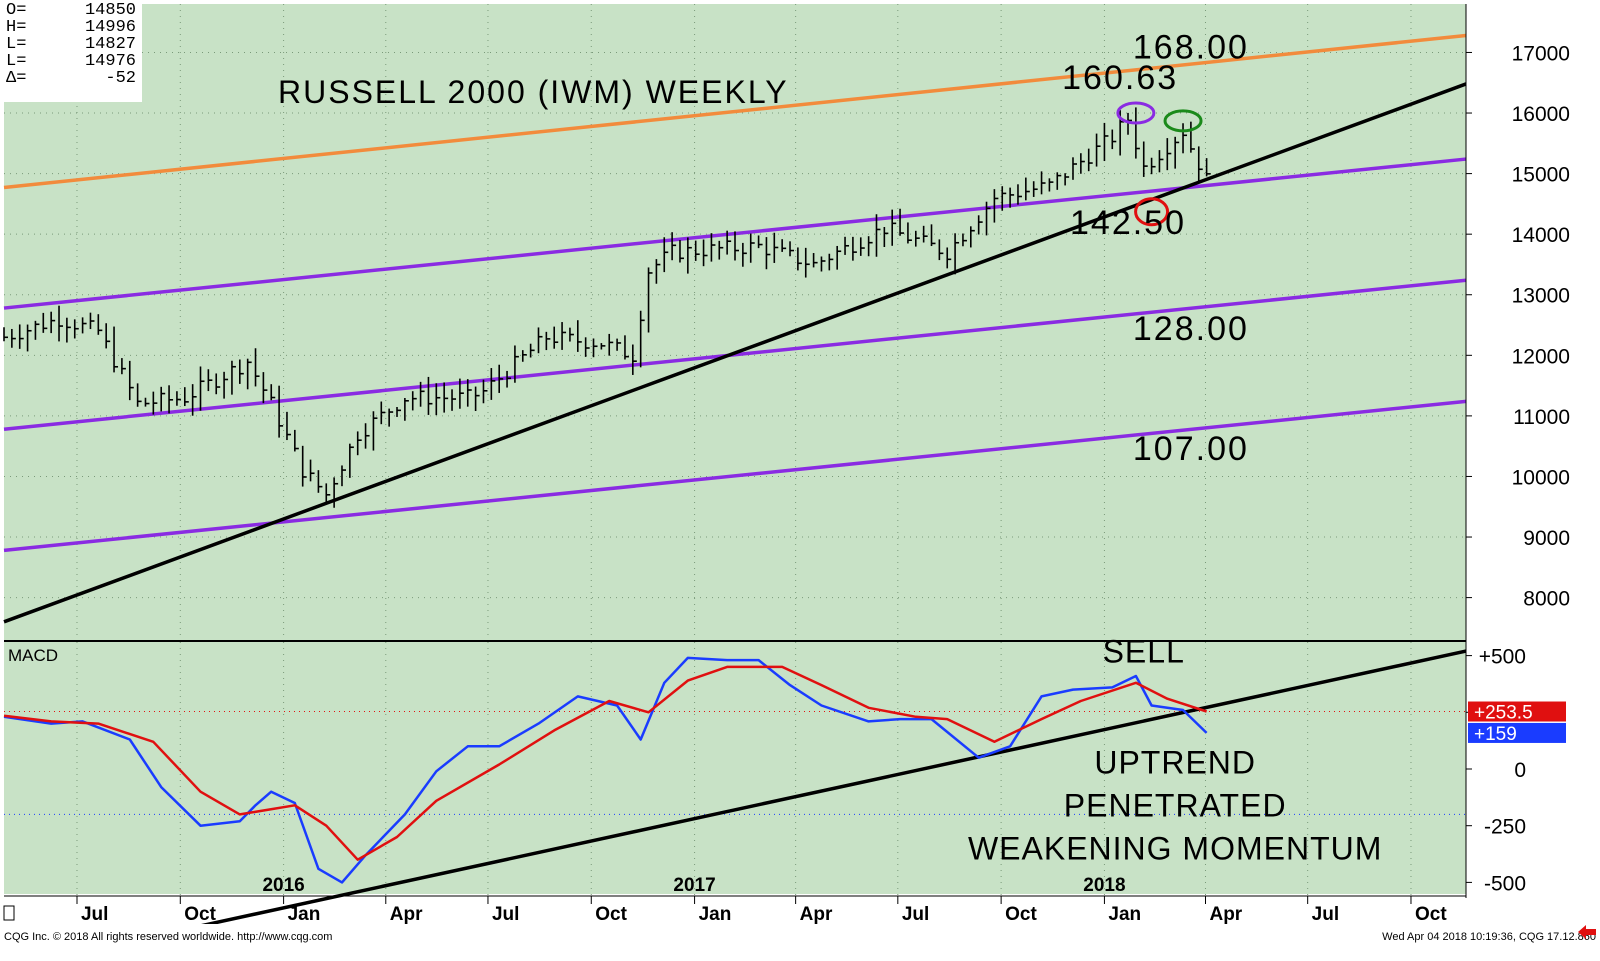  I want to click on marker-layer, so click(1159, 164).